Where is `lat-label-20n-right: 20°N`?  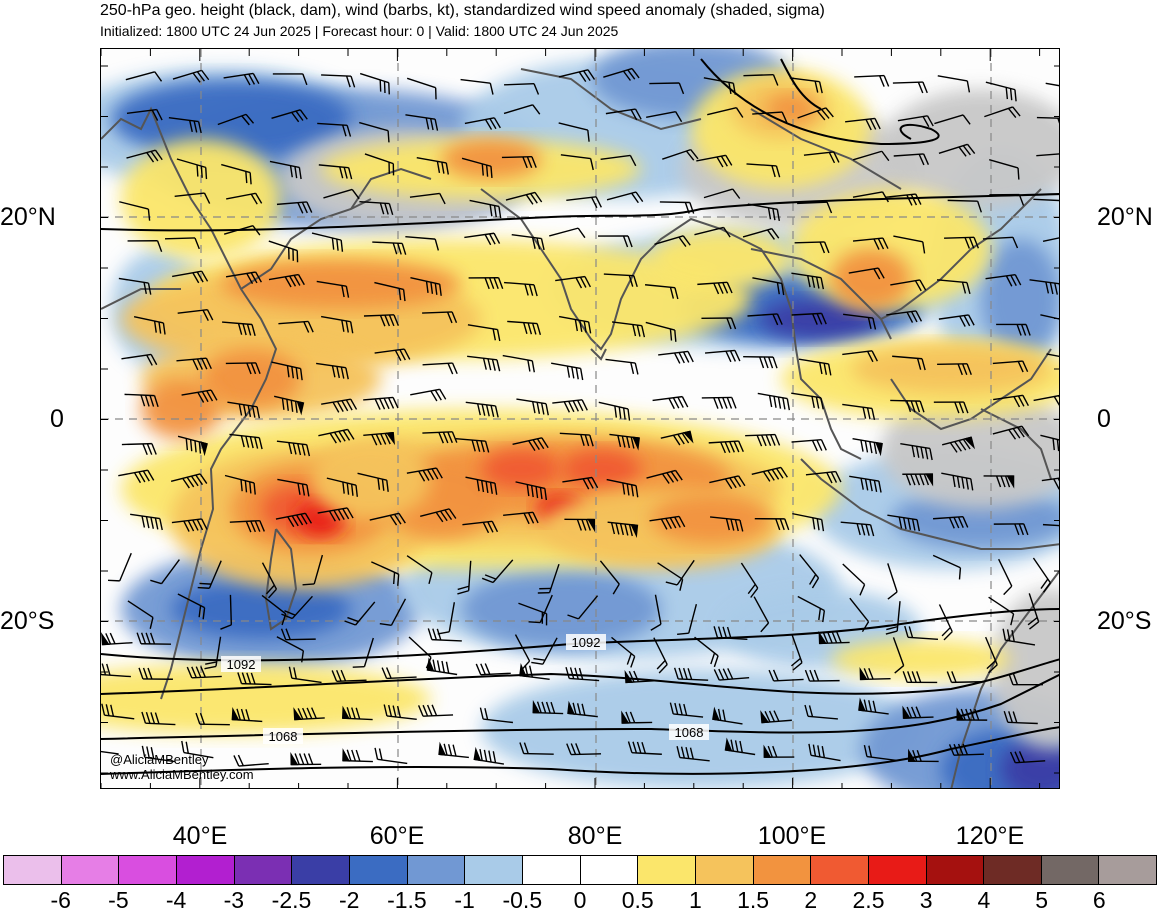
lat-label-20n-right: 20°N is located at coordinates (1125, 217).